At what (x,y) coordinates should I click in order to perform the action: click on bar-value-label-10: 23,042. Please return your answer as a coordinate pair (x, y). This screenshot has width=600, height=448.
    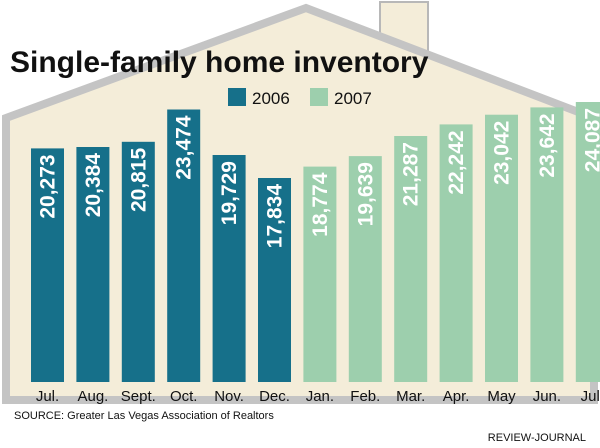
    Looking at the image, I should click on (502, 153).